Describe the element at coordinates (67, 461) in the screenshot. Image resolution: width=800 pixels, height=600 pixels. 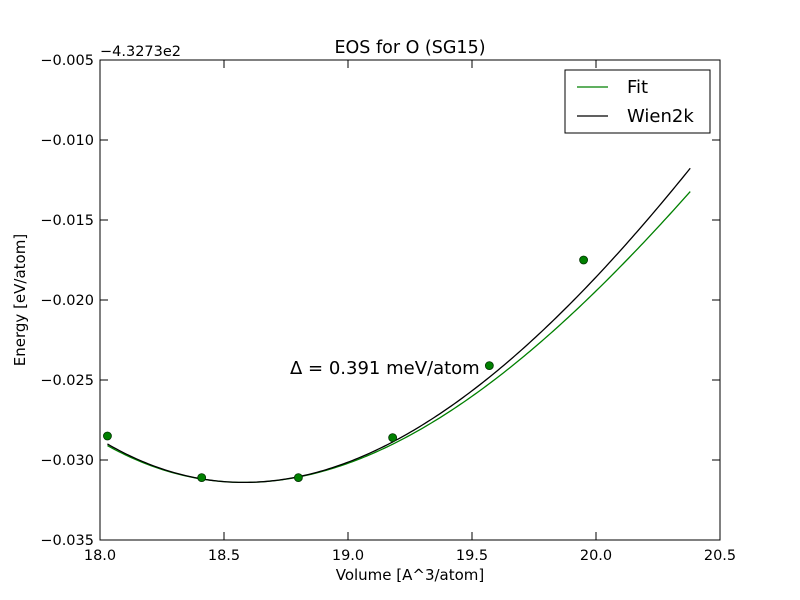
I see `y-tick-label: −0.030` at that location.